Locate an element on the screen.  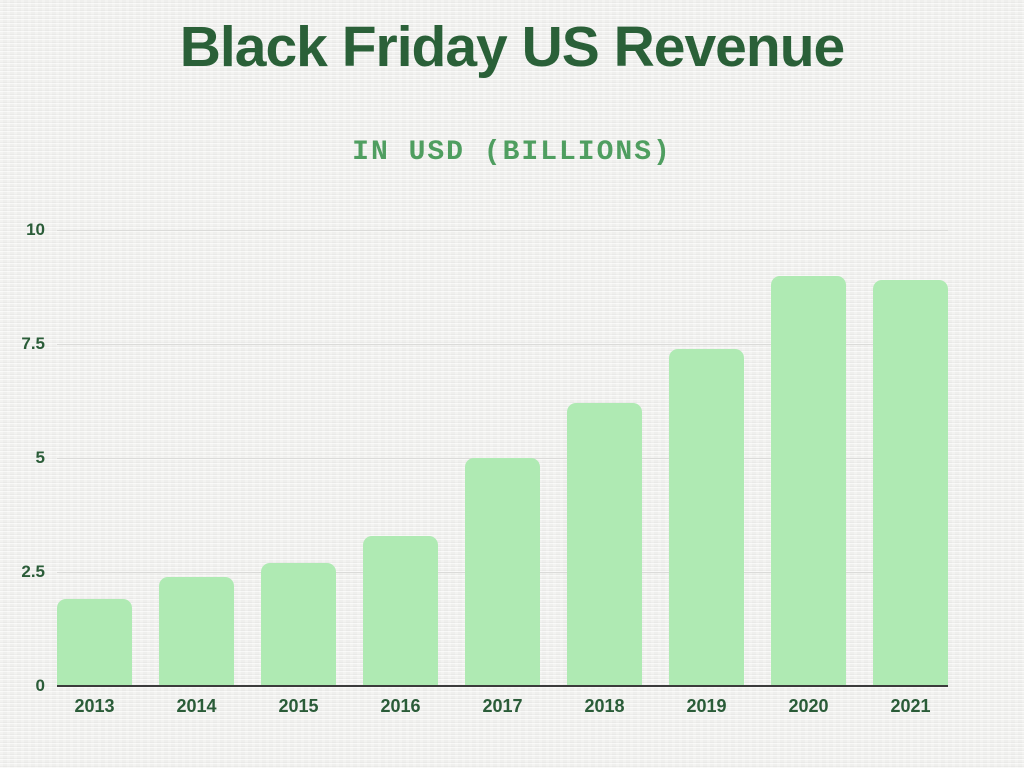
x-axis-label-2018: 2018 is located at coordinates (604, 706).